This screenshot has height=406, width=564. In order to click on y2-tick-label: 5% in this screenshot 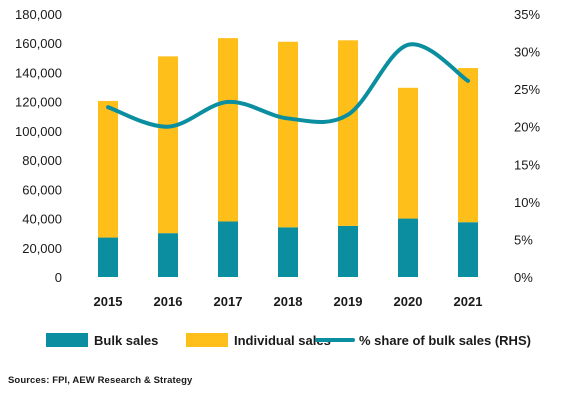, I will do `click(523, 239)`.